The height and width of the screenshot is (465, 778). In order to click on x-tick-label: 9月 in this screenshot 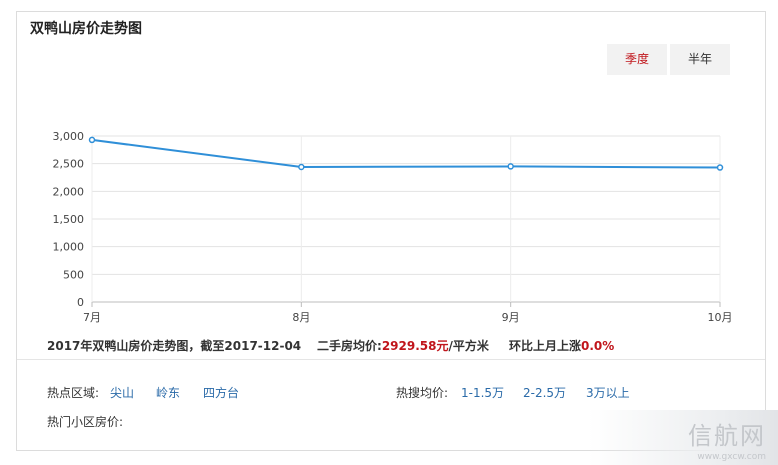, I will do `click(511, 317)`.